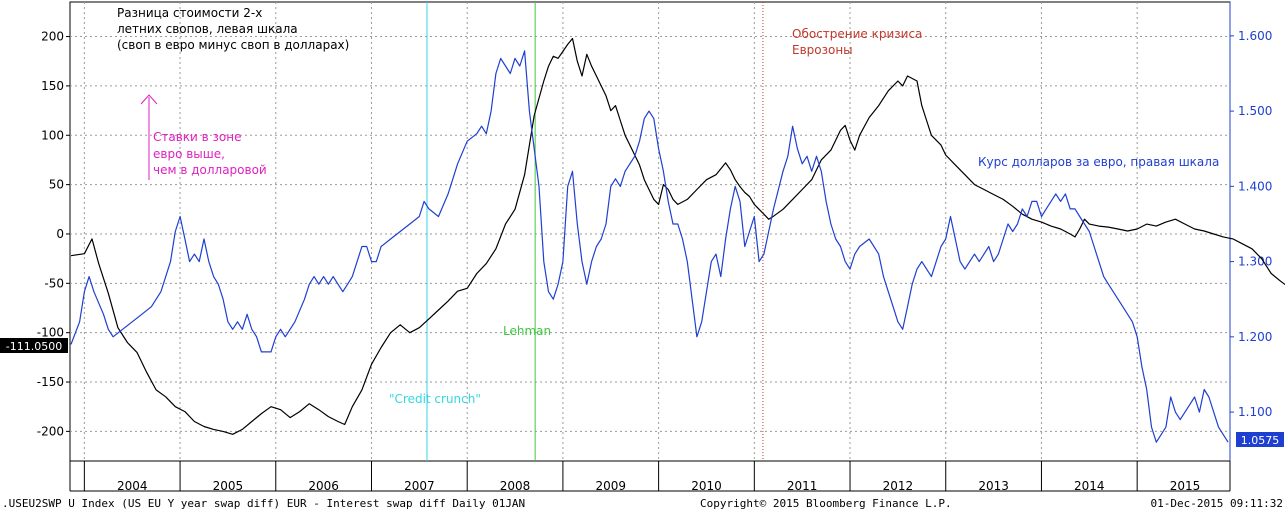 The height and width of the screenshot is (512, 1285). Describe the element at coordinates (56, 185) in the screenshot. I see `left-tick-label: 50` at that location.